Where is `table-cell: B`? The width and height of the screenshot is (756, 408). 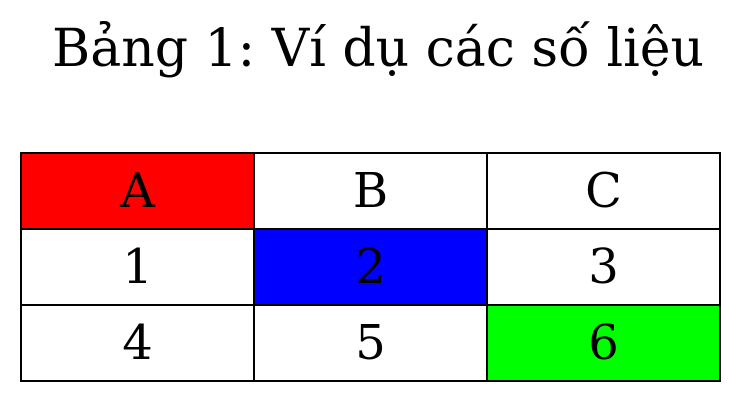
table-cell: B is located at coordinates (370, 191).